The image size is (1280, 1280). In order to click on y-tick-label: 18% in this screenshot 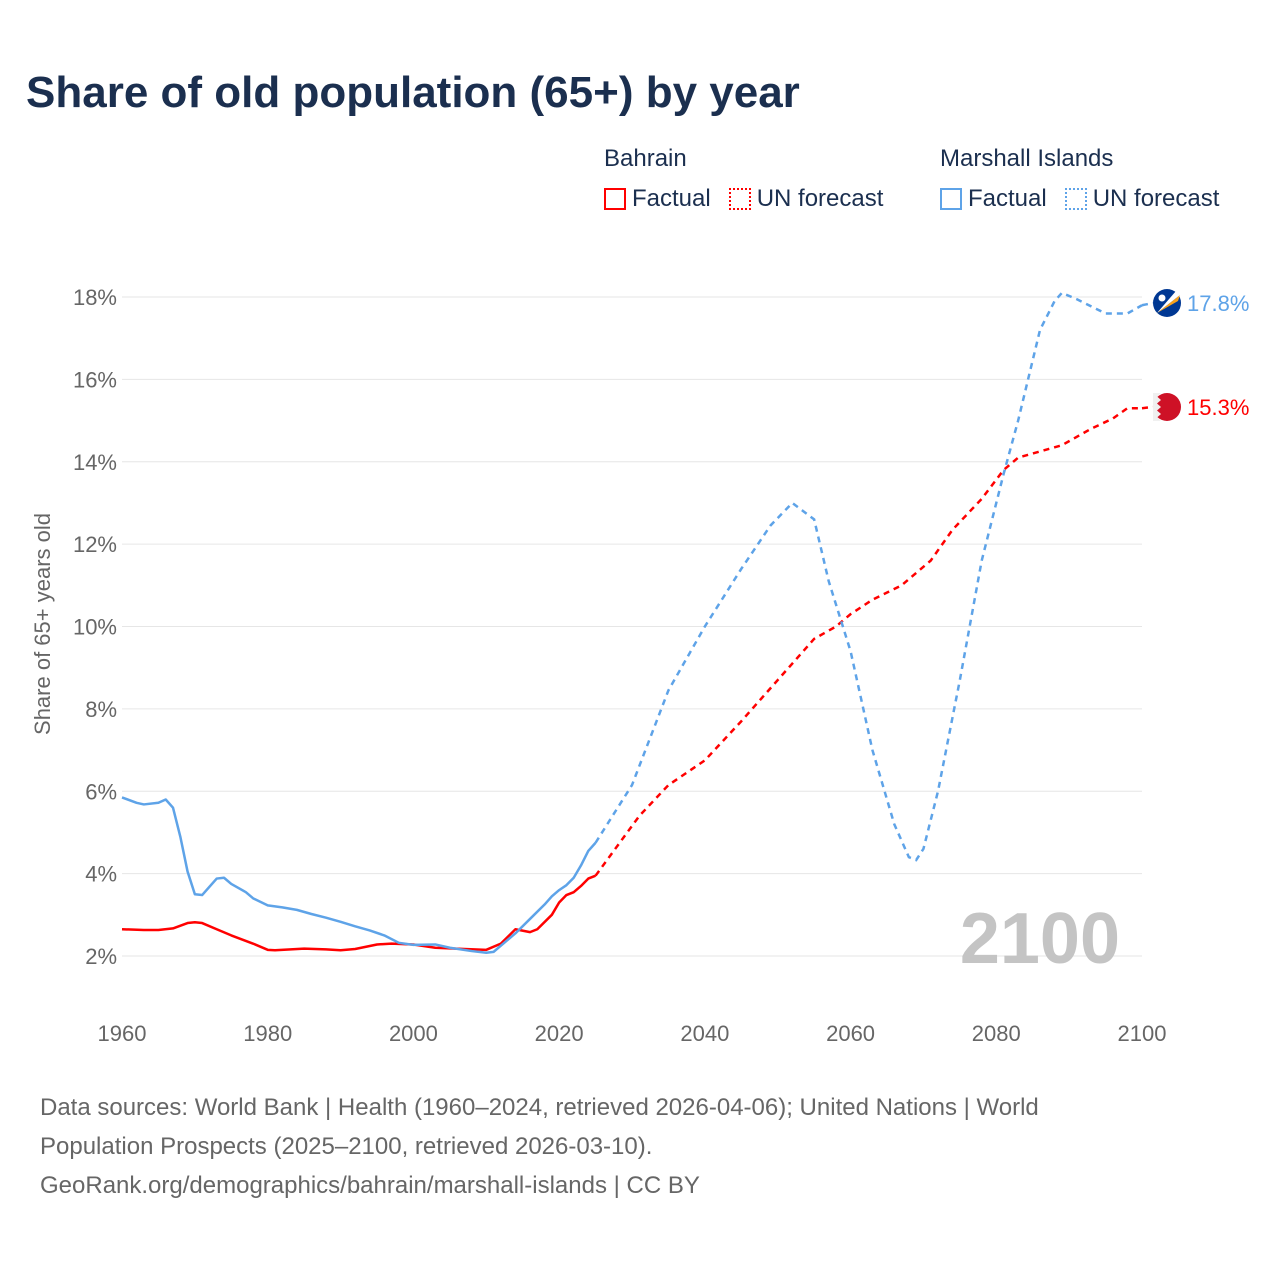, I will do `click(95, 297)`.